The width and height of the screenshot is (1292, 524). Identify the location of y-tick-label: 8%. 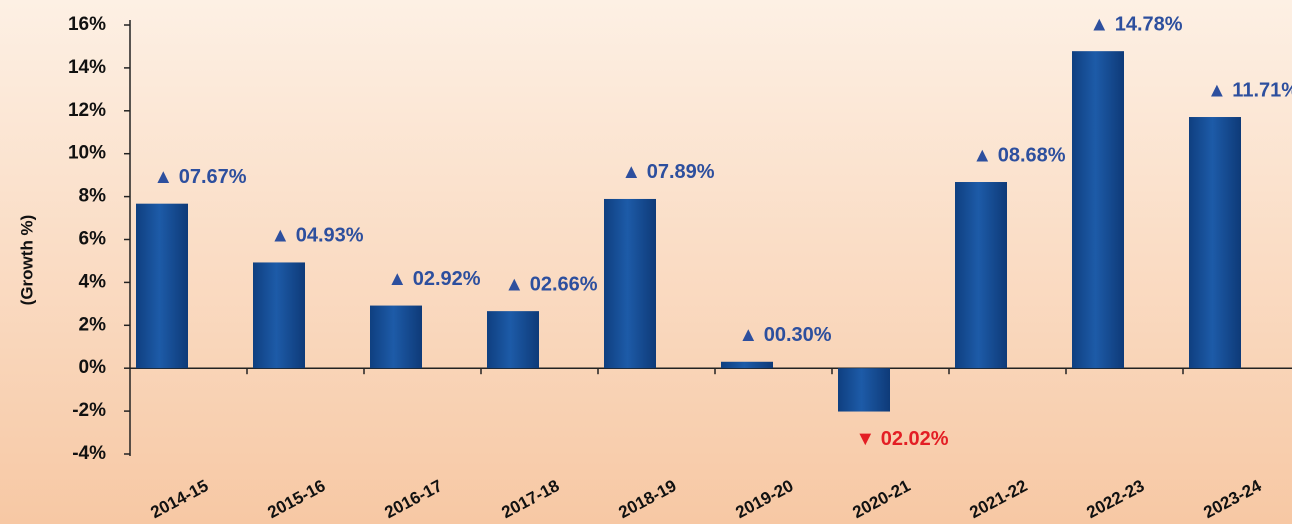
(93, 196).